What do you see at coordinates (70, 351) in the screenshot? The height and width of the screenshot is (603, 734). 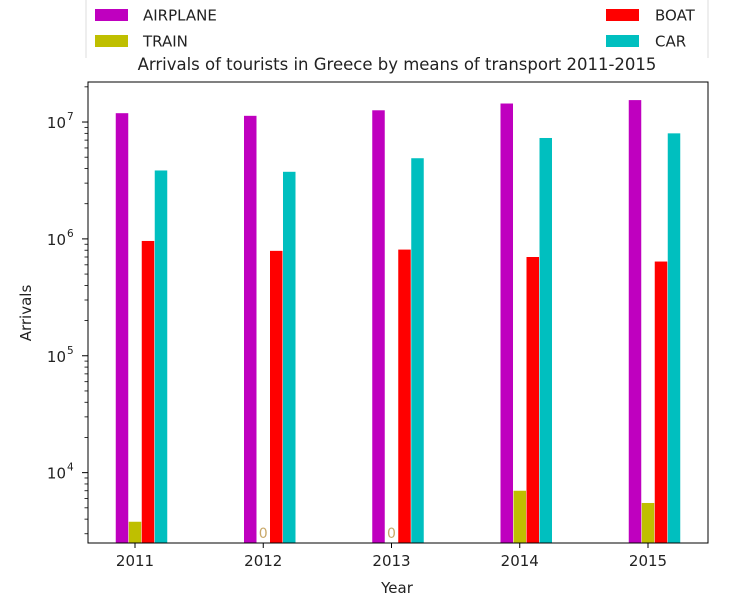 I see `y-tick-exponent: 5` at bounding box center [70, 351].